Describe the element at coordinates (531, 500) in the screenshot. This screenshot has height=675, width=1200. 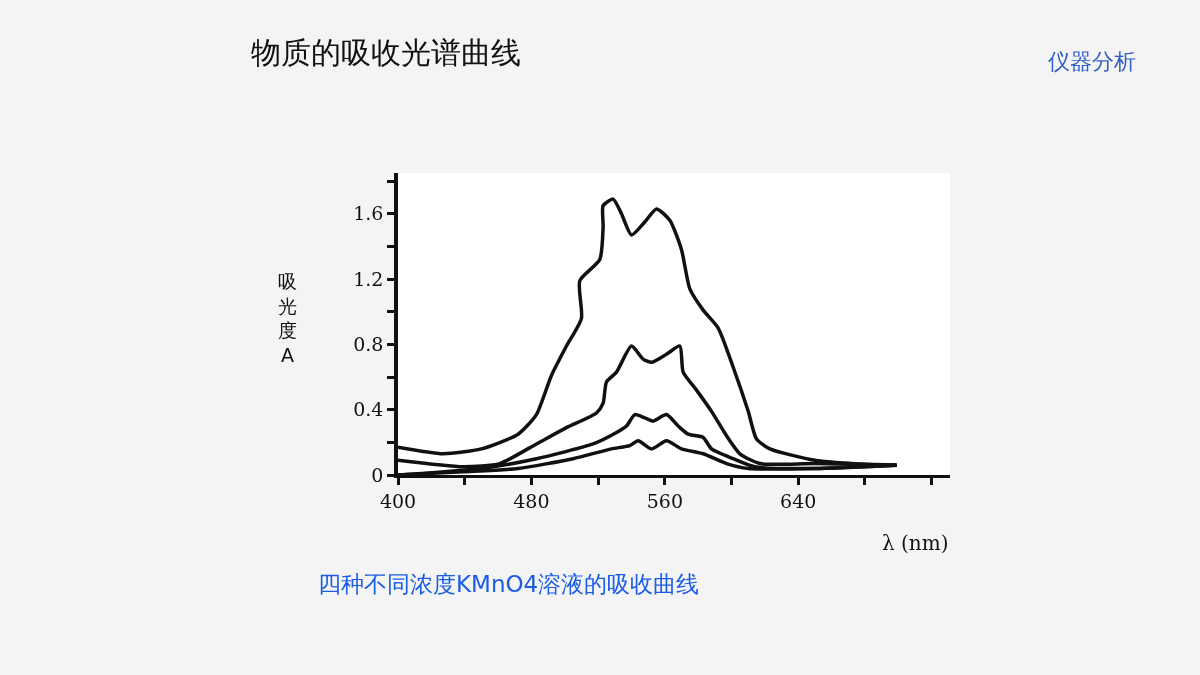
I see `x-tick-label: 480` at that location.